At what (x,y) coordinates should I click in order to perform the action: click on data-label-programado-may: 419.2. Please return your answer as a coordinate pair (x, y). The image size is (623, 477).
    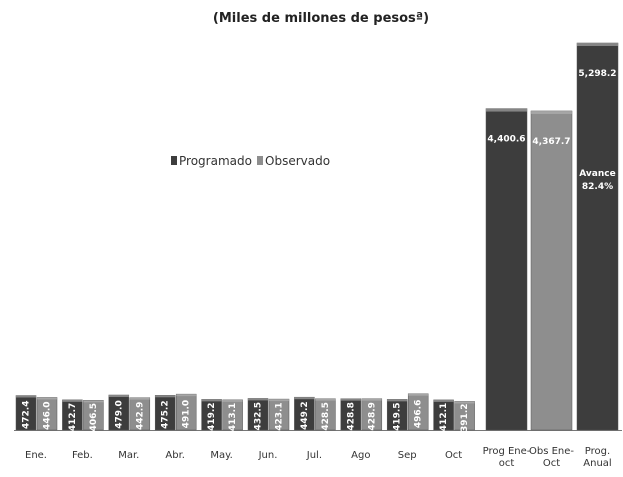
    Looking at the image, I should click on (212, 416).